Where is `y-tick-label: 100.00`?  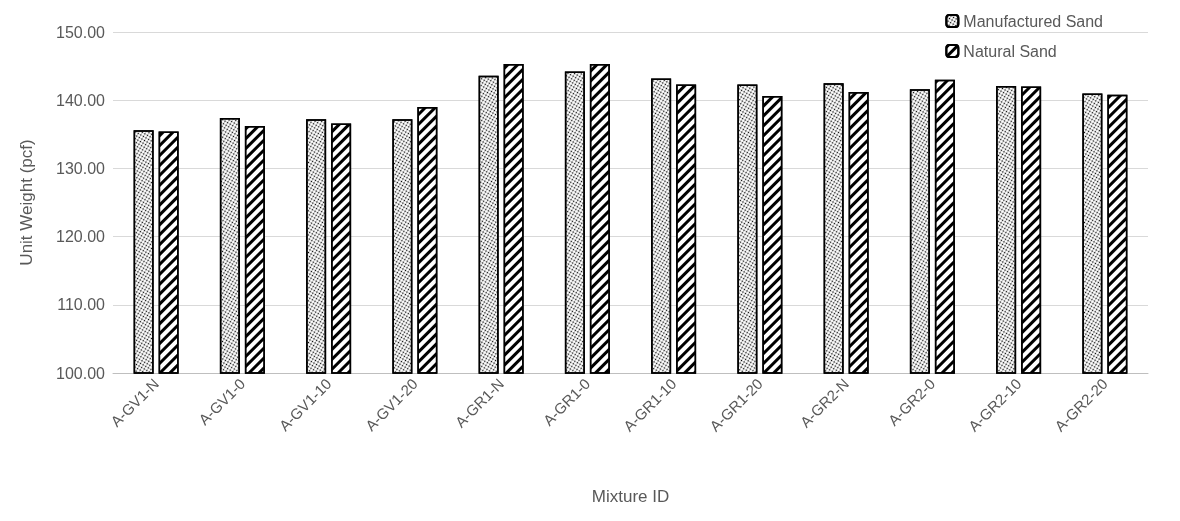 y-tick-label: 100.00 is located at coordinates (81, 373).